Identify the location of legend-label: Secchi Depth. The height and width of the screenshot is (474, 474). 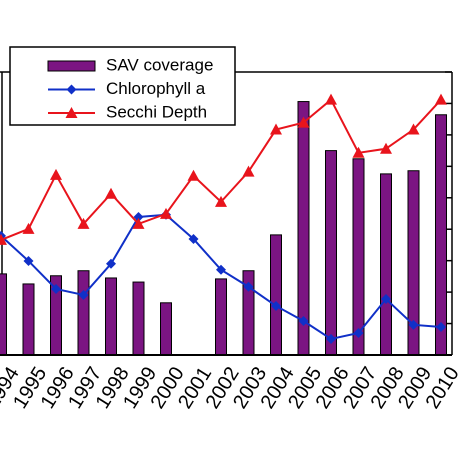
(156, 111).